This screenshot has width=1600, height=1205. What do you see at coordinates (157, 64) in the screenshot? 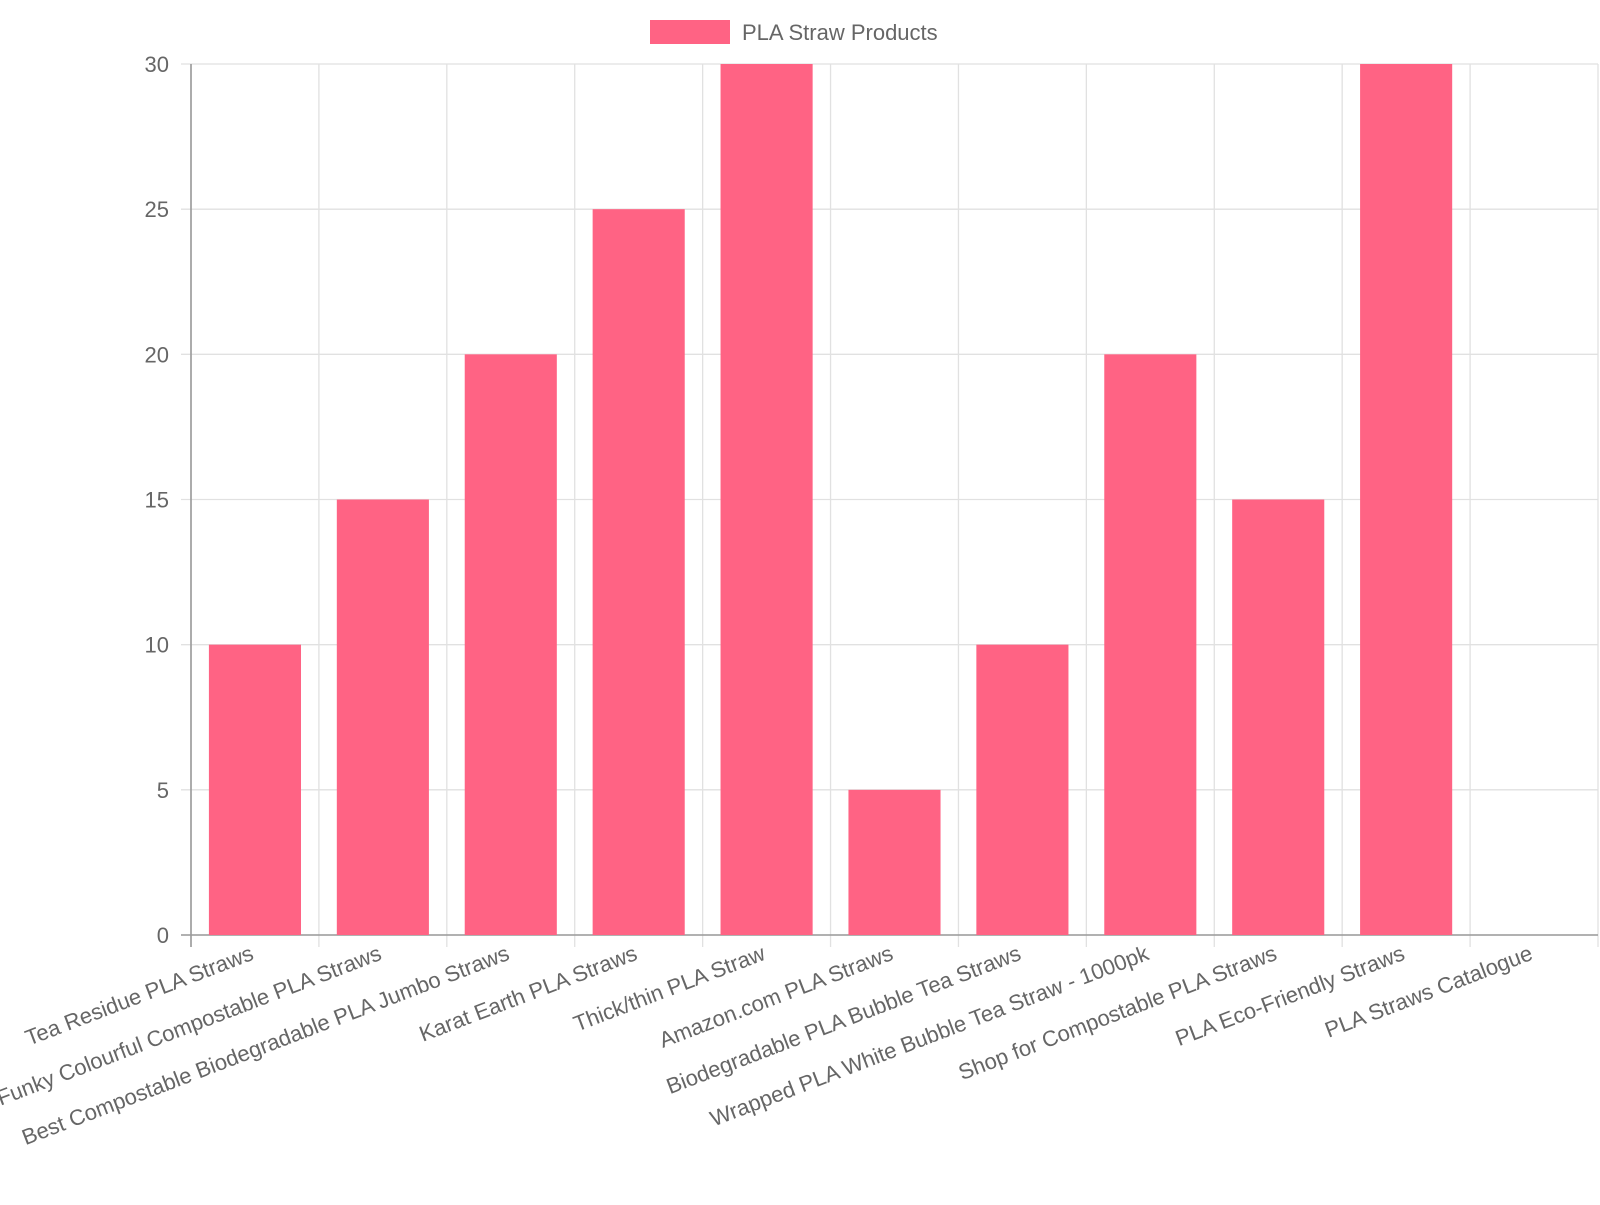
I see `y-tick-label: 30` at bounding box center [157, 64].